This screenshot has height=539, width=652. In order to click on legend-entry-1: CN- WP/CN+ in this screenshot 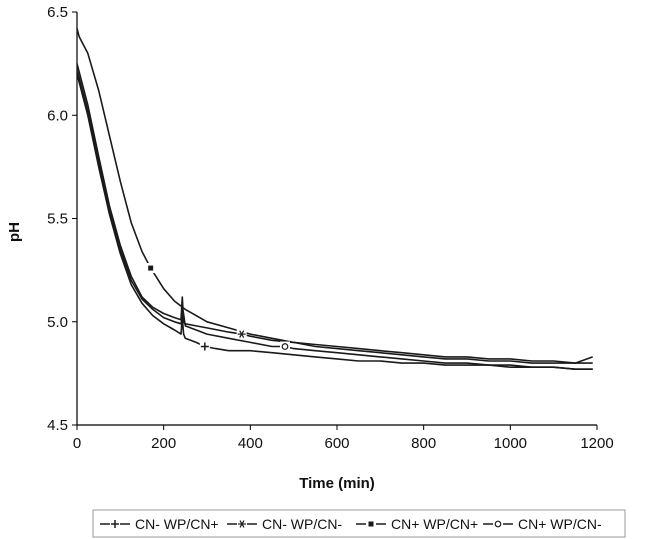, I will do `click(159, 524)`.